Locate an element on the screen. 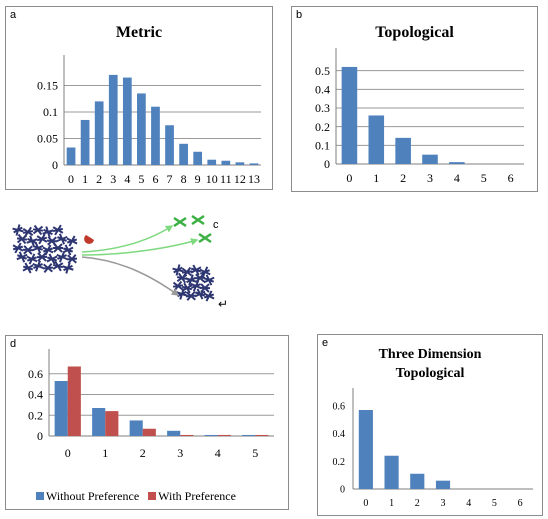 The image size is (548, 519). panel-e-title-line1: Three Dimension is located at coordinates (430, 354).